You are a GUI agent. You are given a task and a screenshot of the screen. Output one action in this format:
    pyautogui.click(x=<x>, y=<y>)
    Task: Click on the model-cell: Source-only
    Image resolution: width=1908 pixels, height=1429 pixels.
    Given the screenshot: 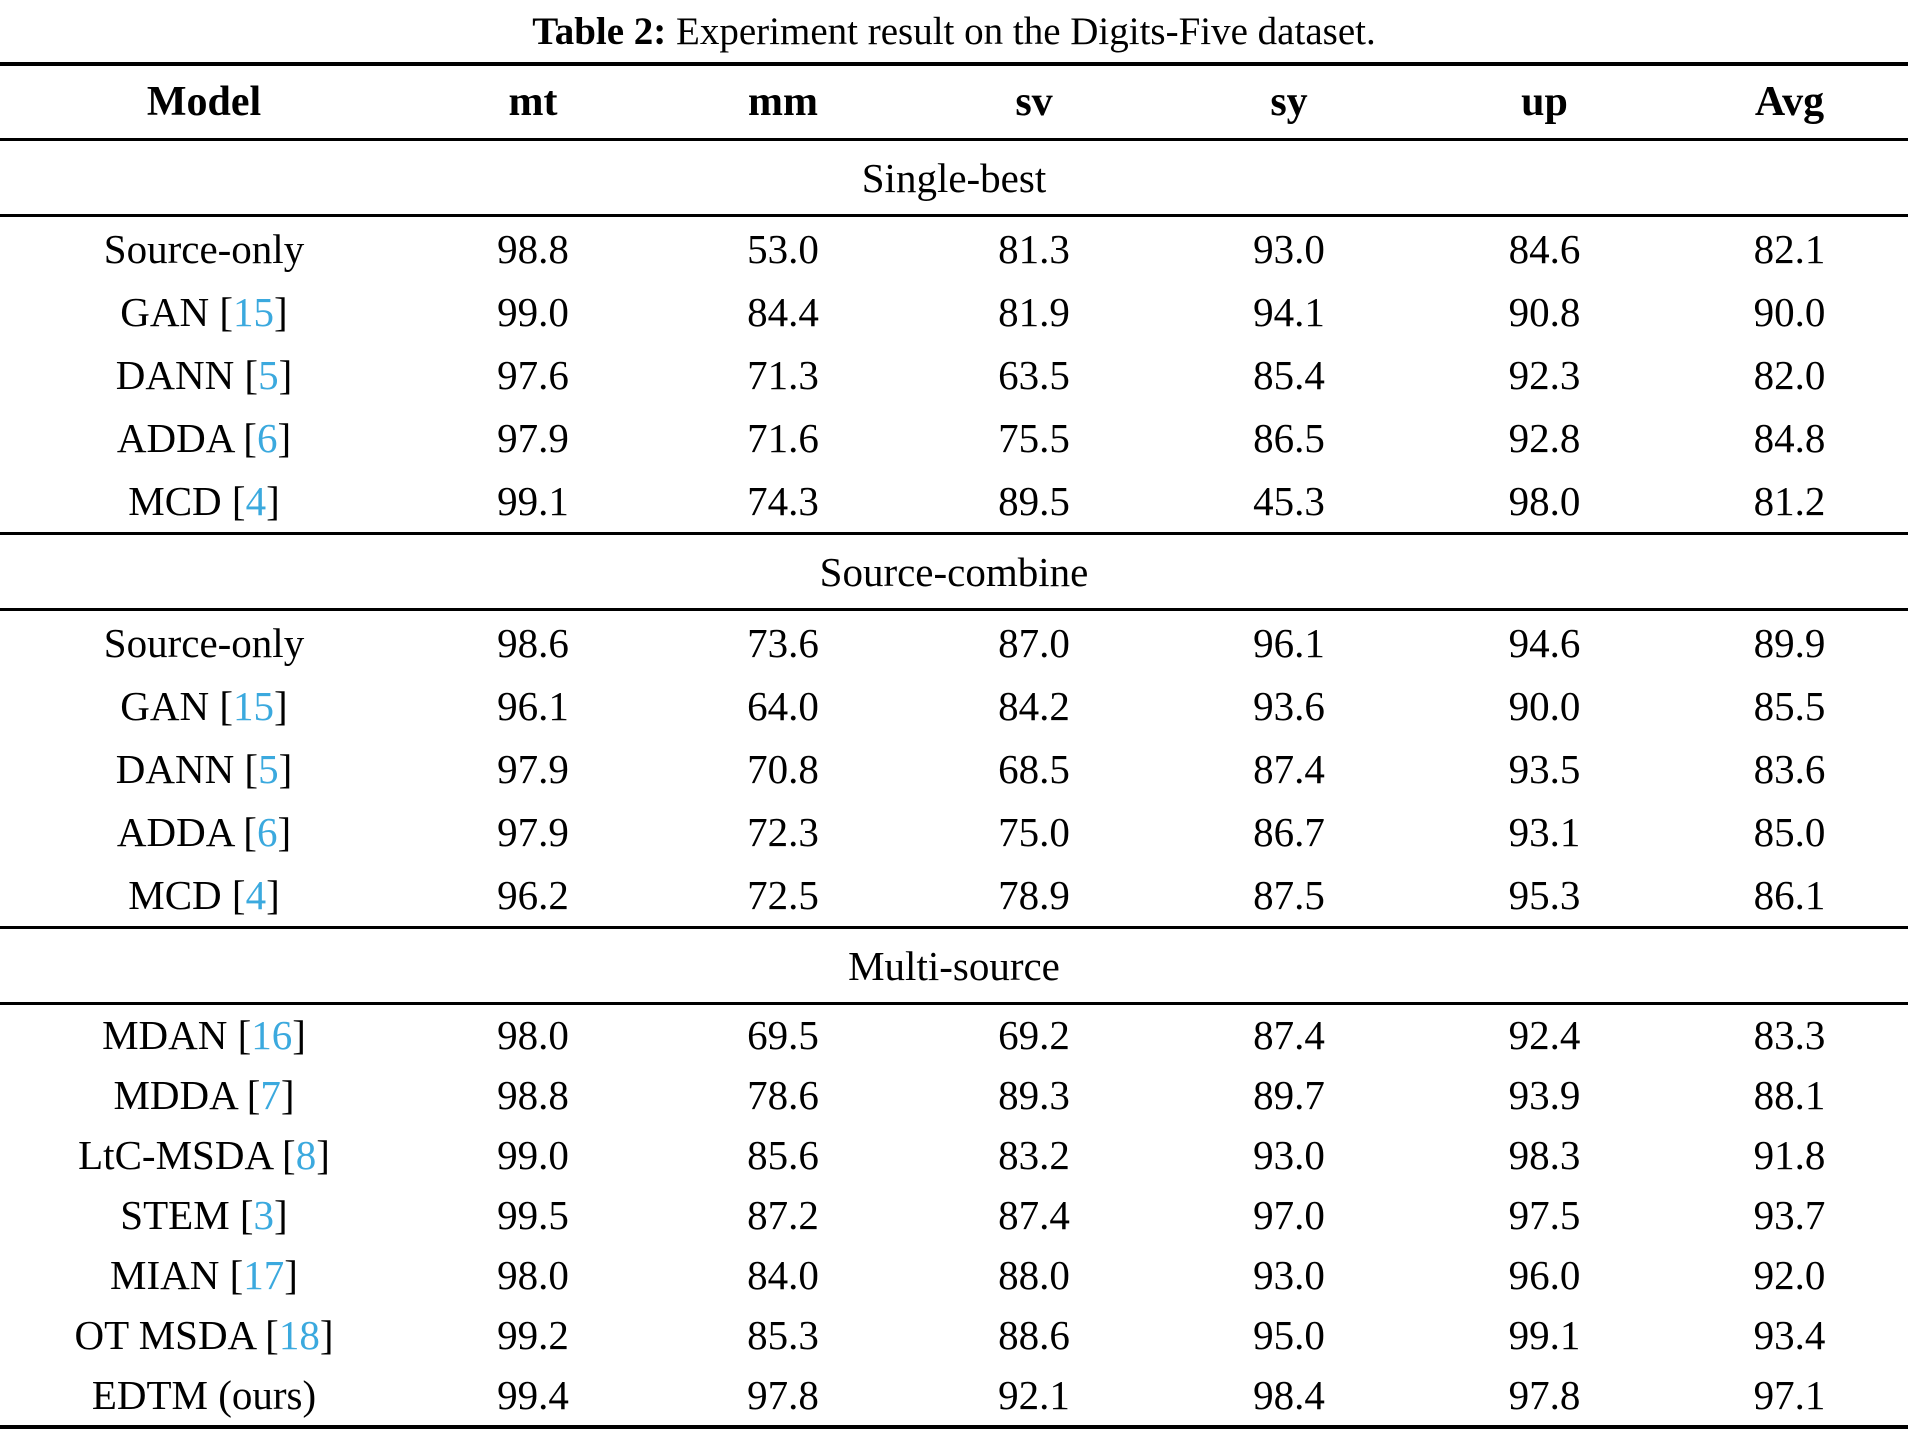 What is the action you would take?
    pyautogui.click(x=204, y=642)
    